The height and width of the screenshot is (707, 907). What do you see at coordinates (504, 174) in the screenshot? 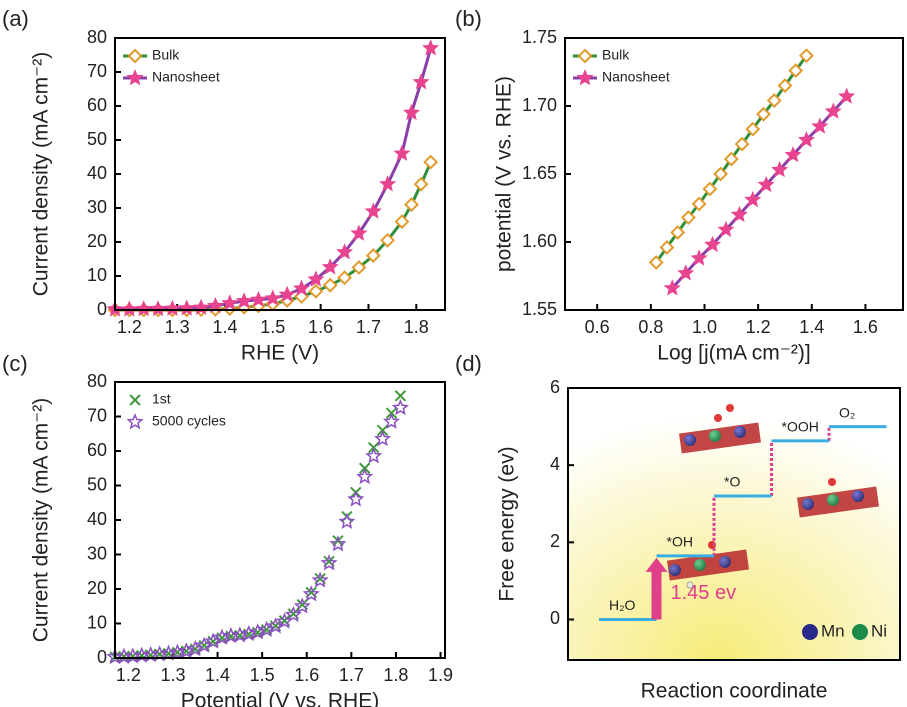
I see `y-axis-title: potential (V vs. RHE)` at bounding box center [504, 174].